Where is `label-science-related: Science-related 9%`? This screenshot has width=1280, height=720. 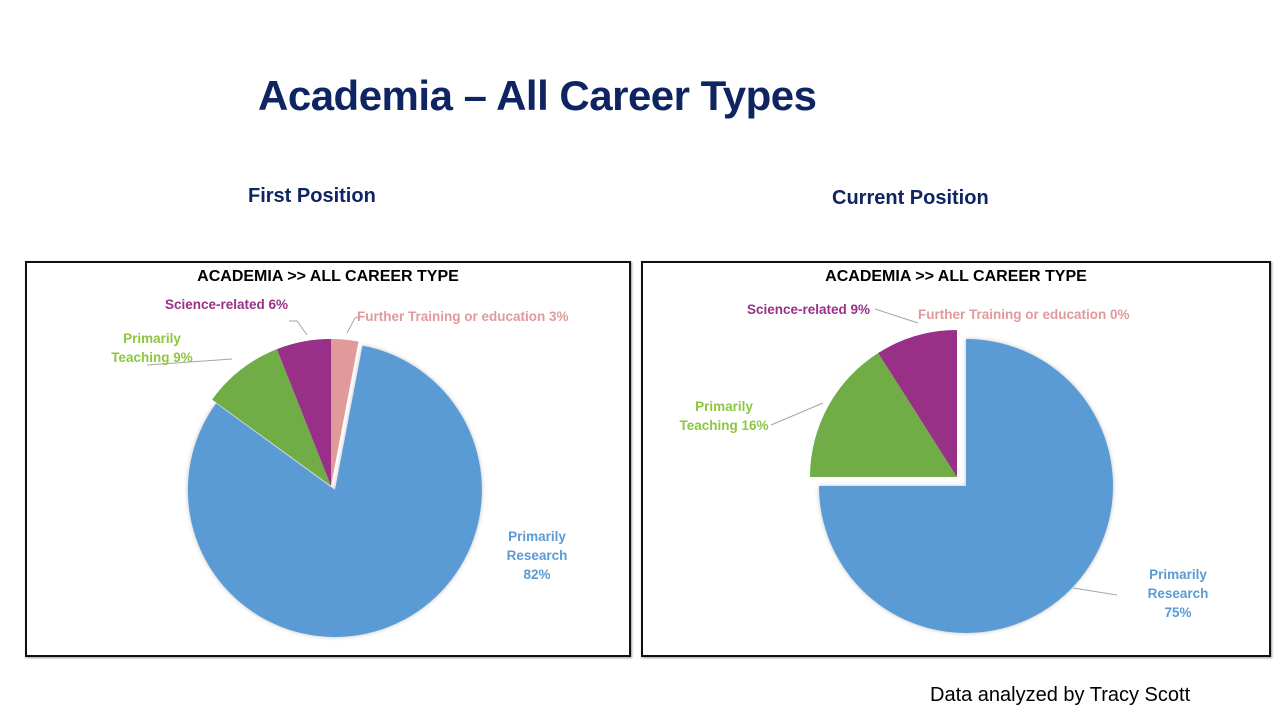
label-science-related: Science-related 9% is located at coordinates (809, 309).